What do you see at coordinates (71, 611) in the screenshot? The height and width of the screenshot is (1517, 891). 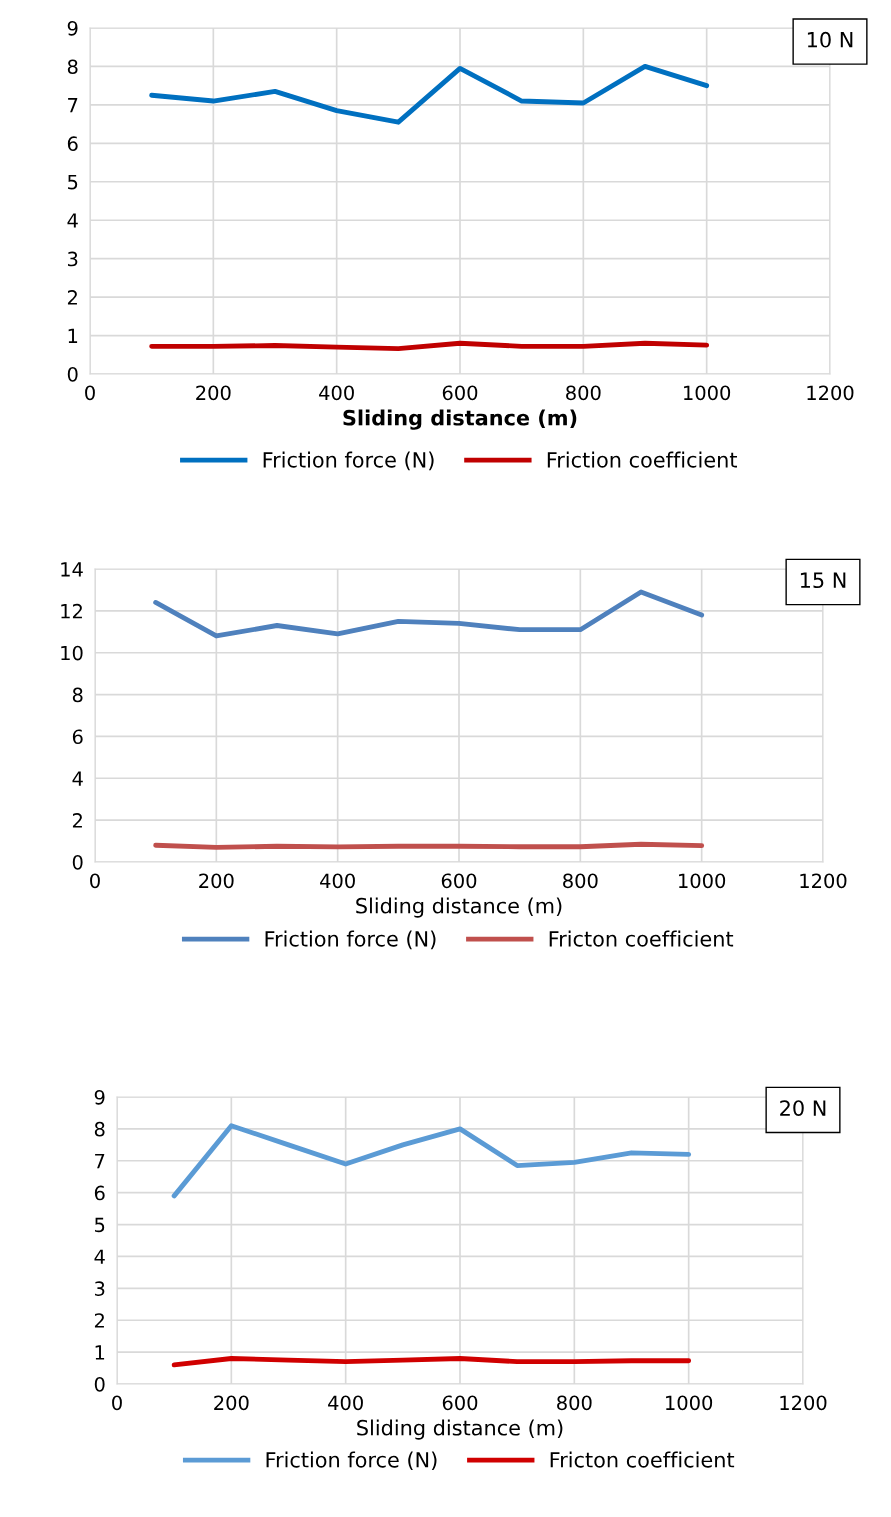 I see `y-tick-label: 12` at bounding box center [71, 611].